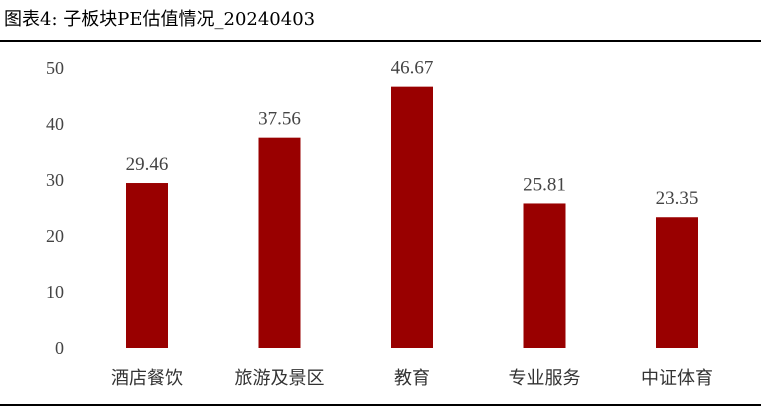  I want to click on x-category-label: 旅游及景区, so click(280, 378).